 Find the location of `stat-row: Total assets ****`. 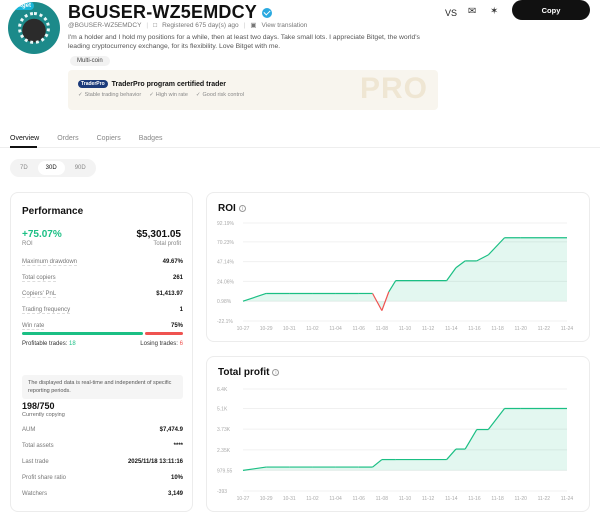

stat-row: Total assets **** is located at coordinates (102, 446).